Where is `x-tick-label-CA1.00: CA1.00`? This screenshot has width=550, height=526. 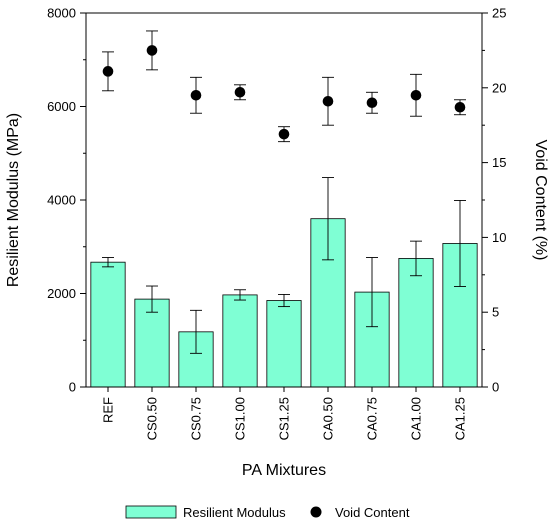
x-tick-label-CA1.00: CA1.00 is located at coordinates (416, 418).